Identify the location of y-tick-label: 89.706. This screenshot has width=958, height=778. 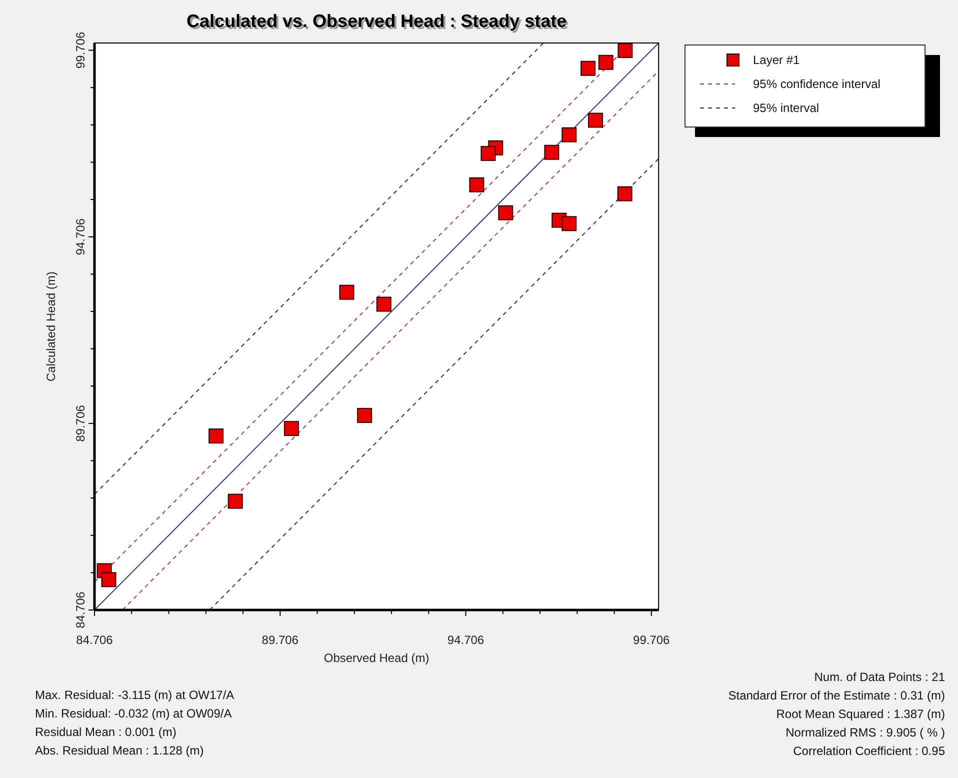
(81, 423).